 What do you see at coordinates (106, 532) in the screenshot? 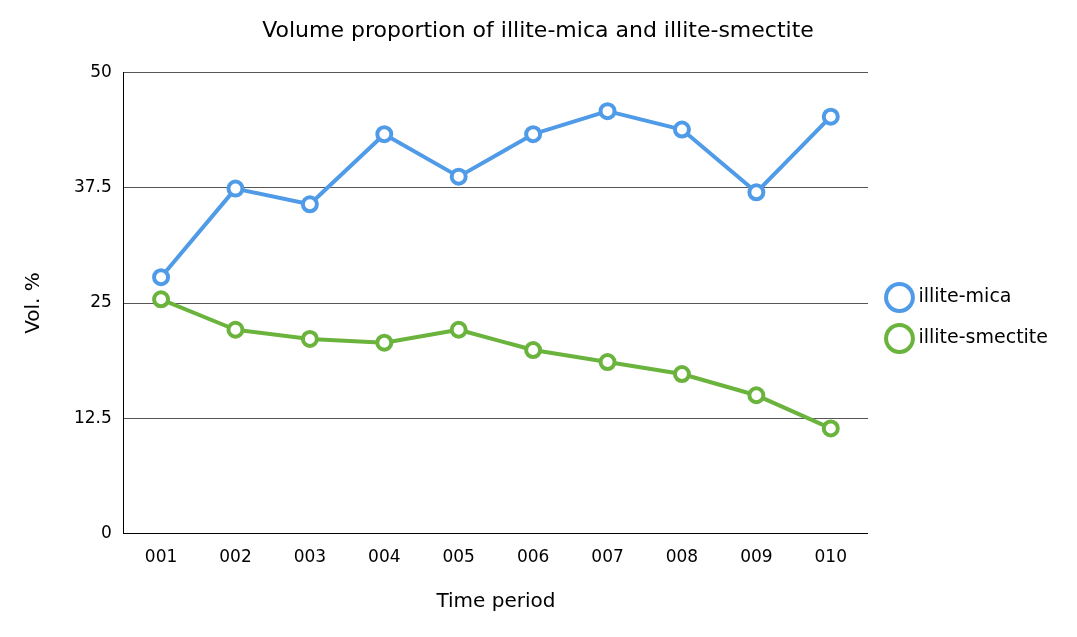
I see `y-tick-label: 0` at bounding box center [106, 532].